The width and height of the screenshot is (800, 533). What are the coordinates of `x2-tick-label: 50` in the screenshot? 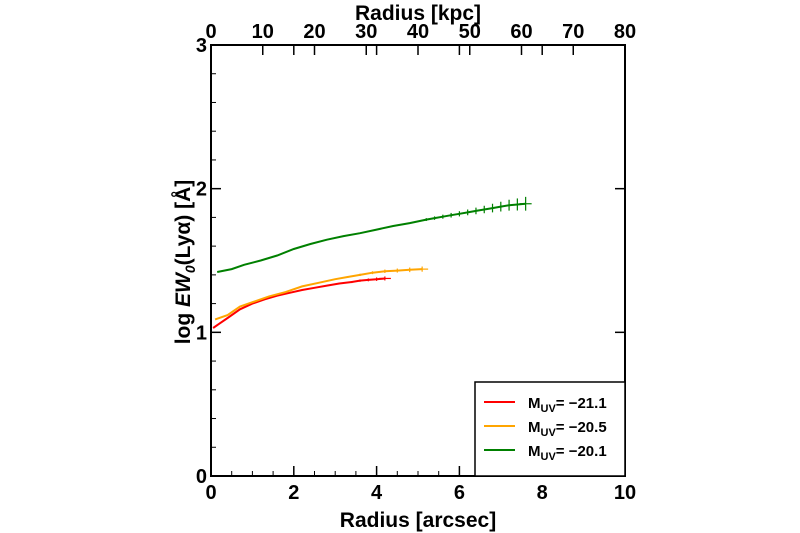 It's located at (470, 32).